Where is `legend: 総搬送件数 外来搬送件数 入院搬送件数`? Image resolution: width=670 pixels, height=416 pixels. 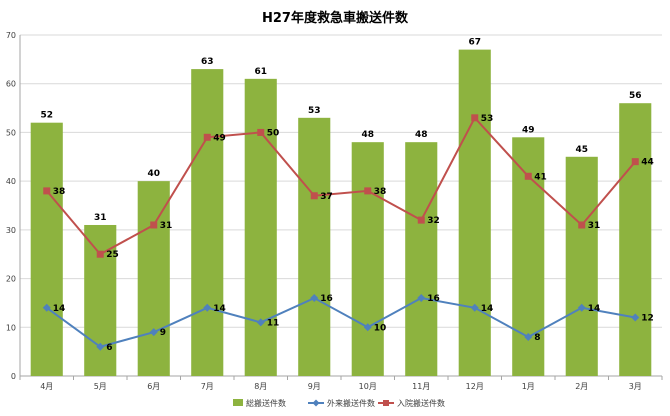
legend: 総搬送件数 外来搬送件数 入院搬送件数 is located at coordinates (339, 403).